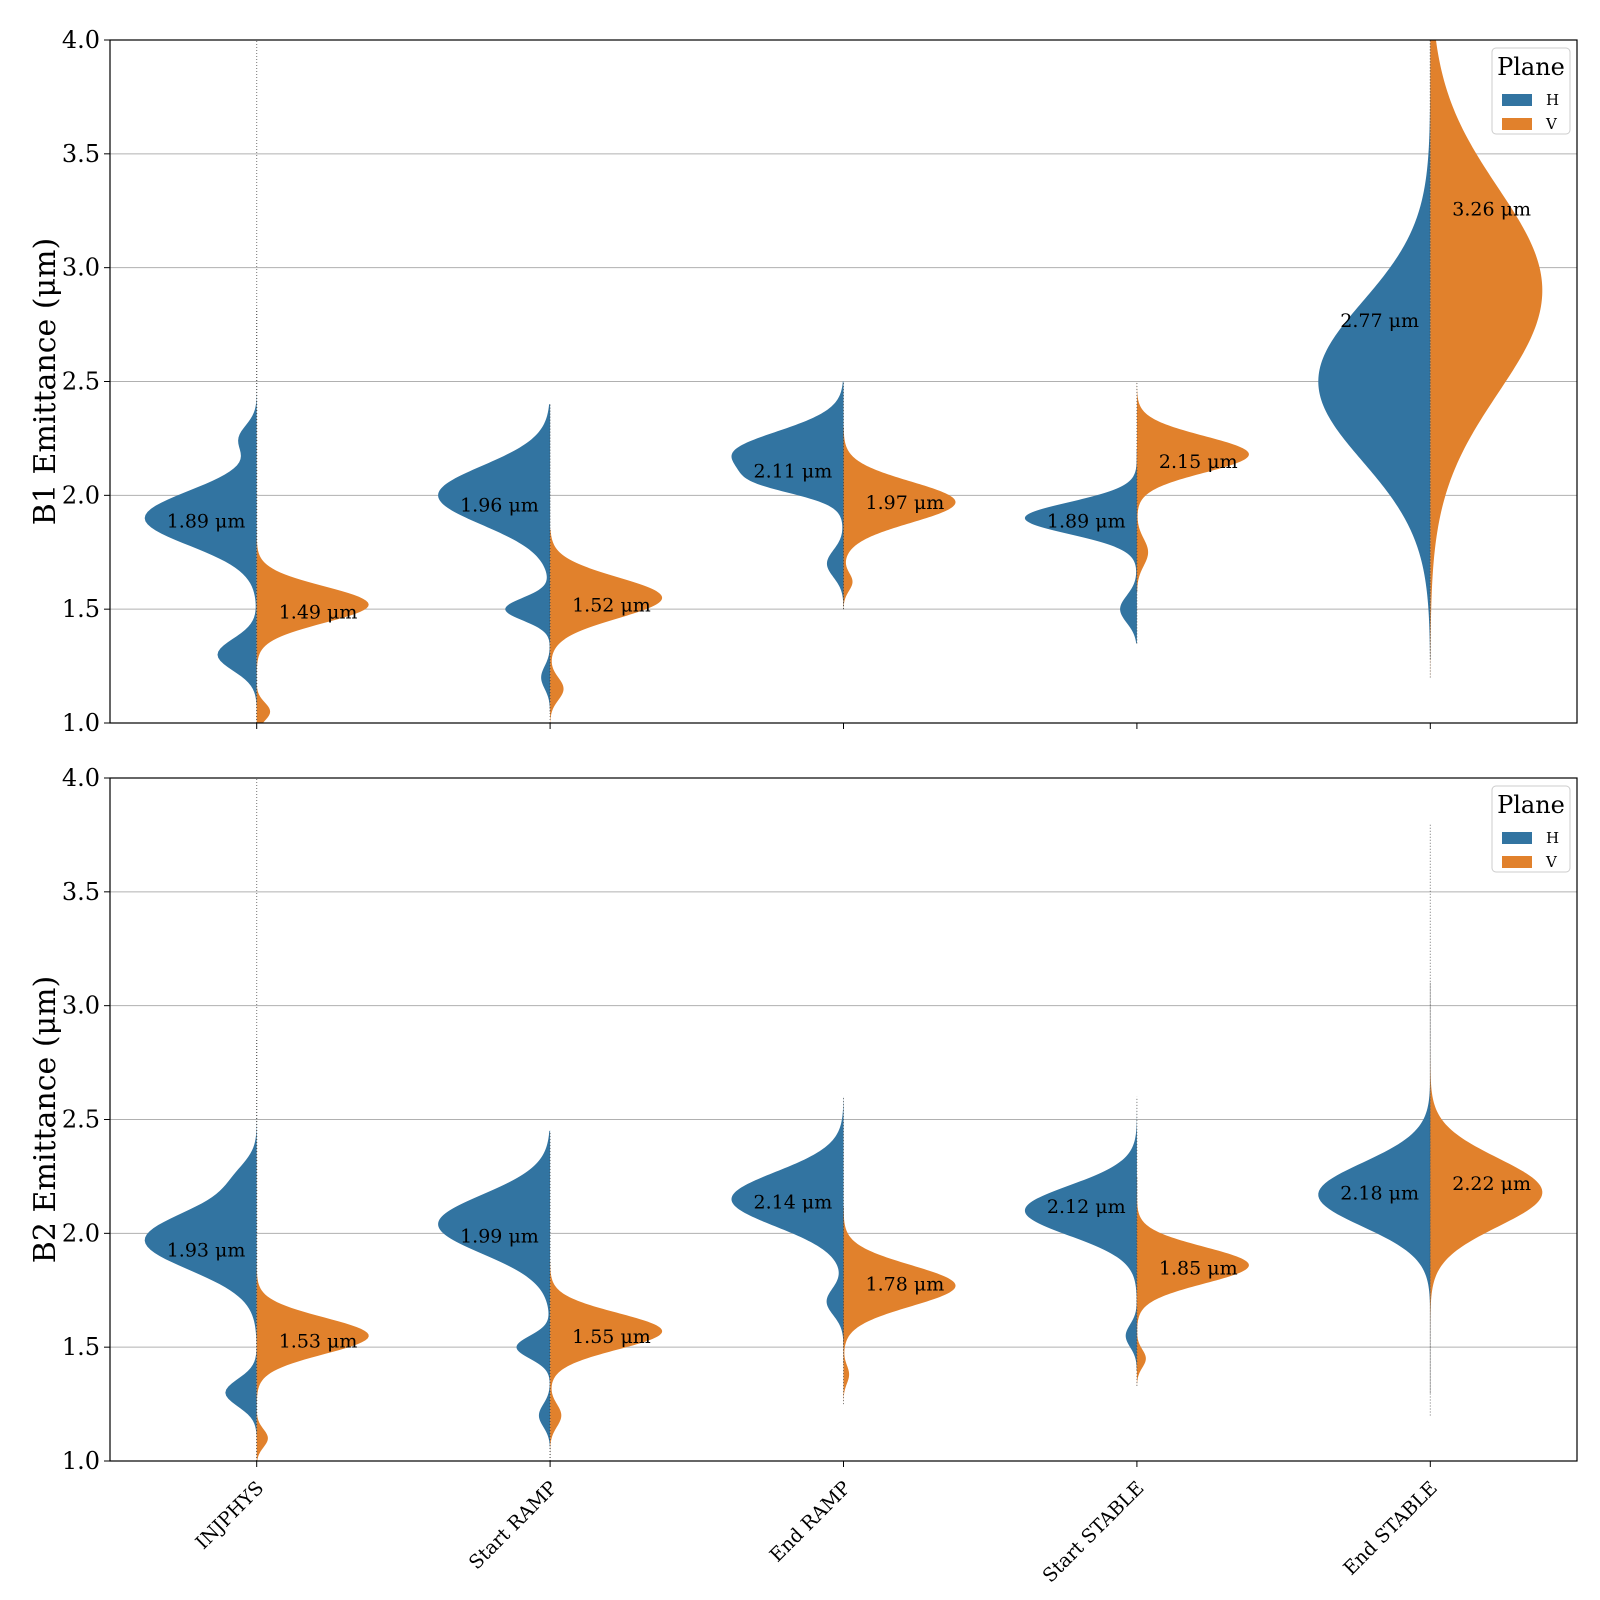 This screenshot has height=1600, width=1600. Describe the element at coordinates (1379, 1193) in the screenshot. I see `median-label: 2.18 μm` at that location.